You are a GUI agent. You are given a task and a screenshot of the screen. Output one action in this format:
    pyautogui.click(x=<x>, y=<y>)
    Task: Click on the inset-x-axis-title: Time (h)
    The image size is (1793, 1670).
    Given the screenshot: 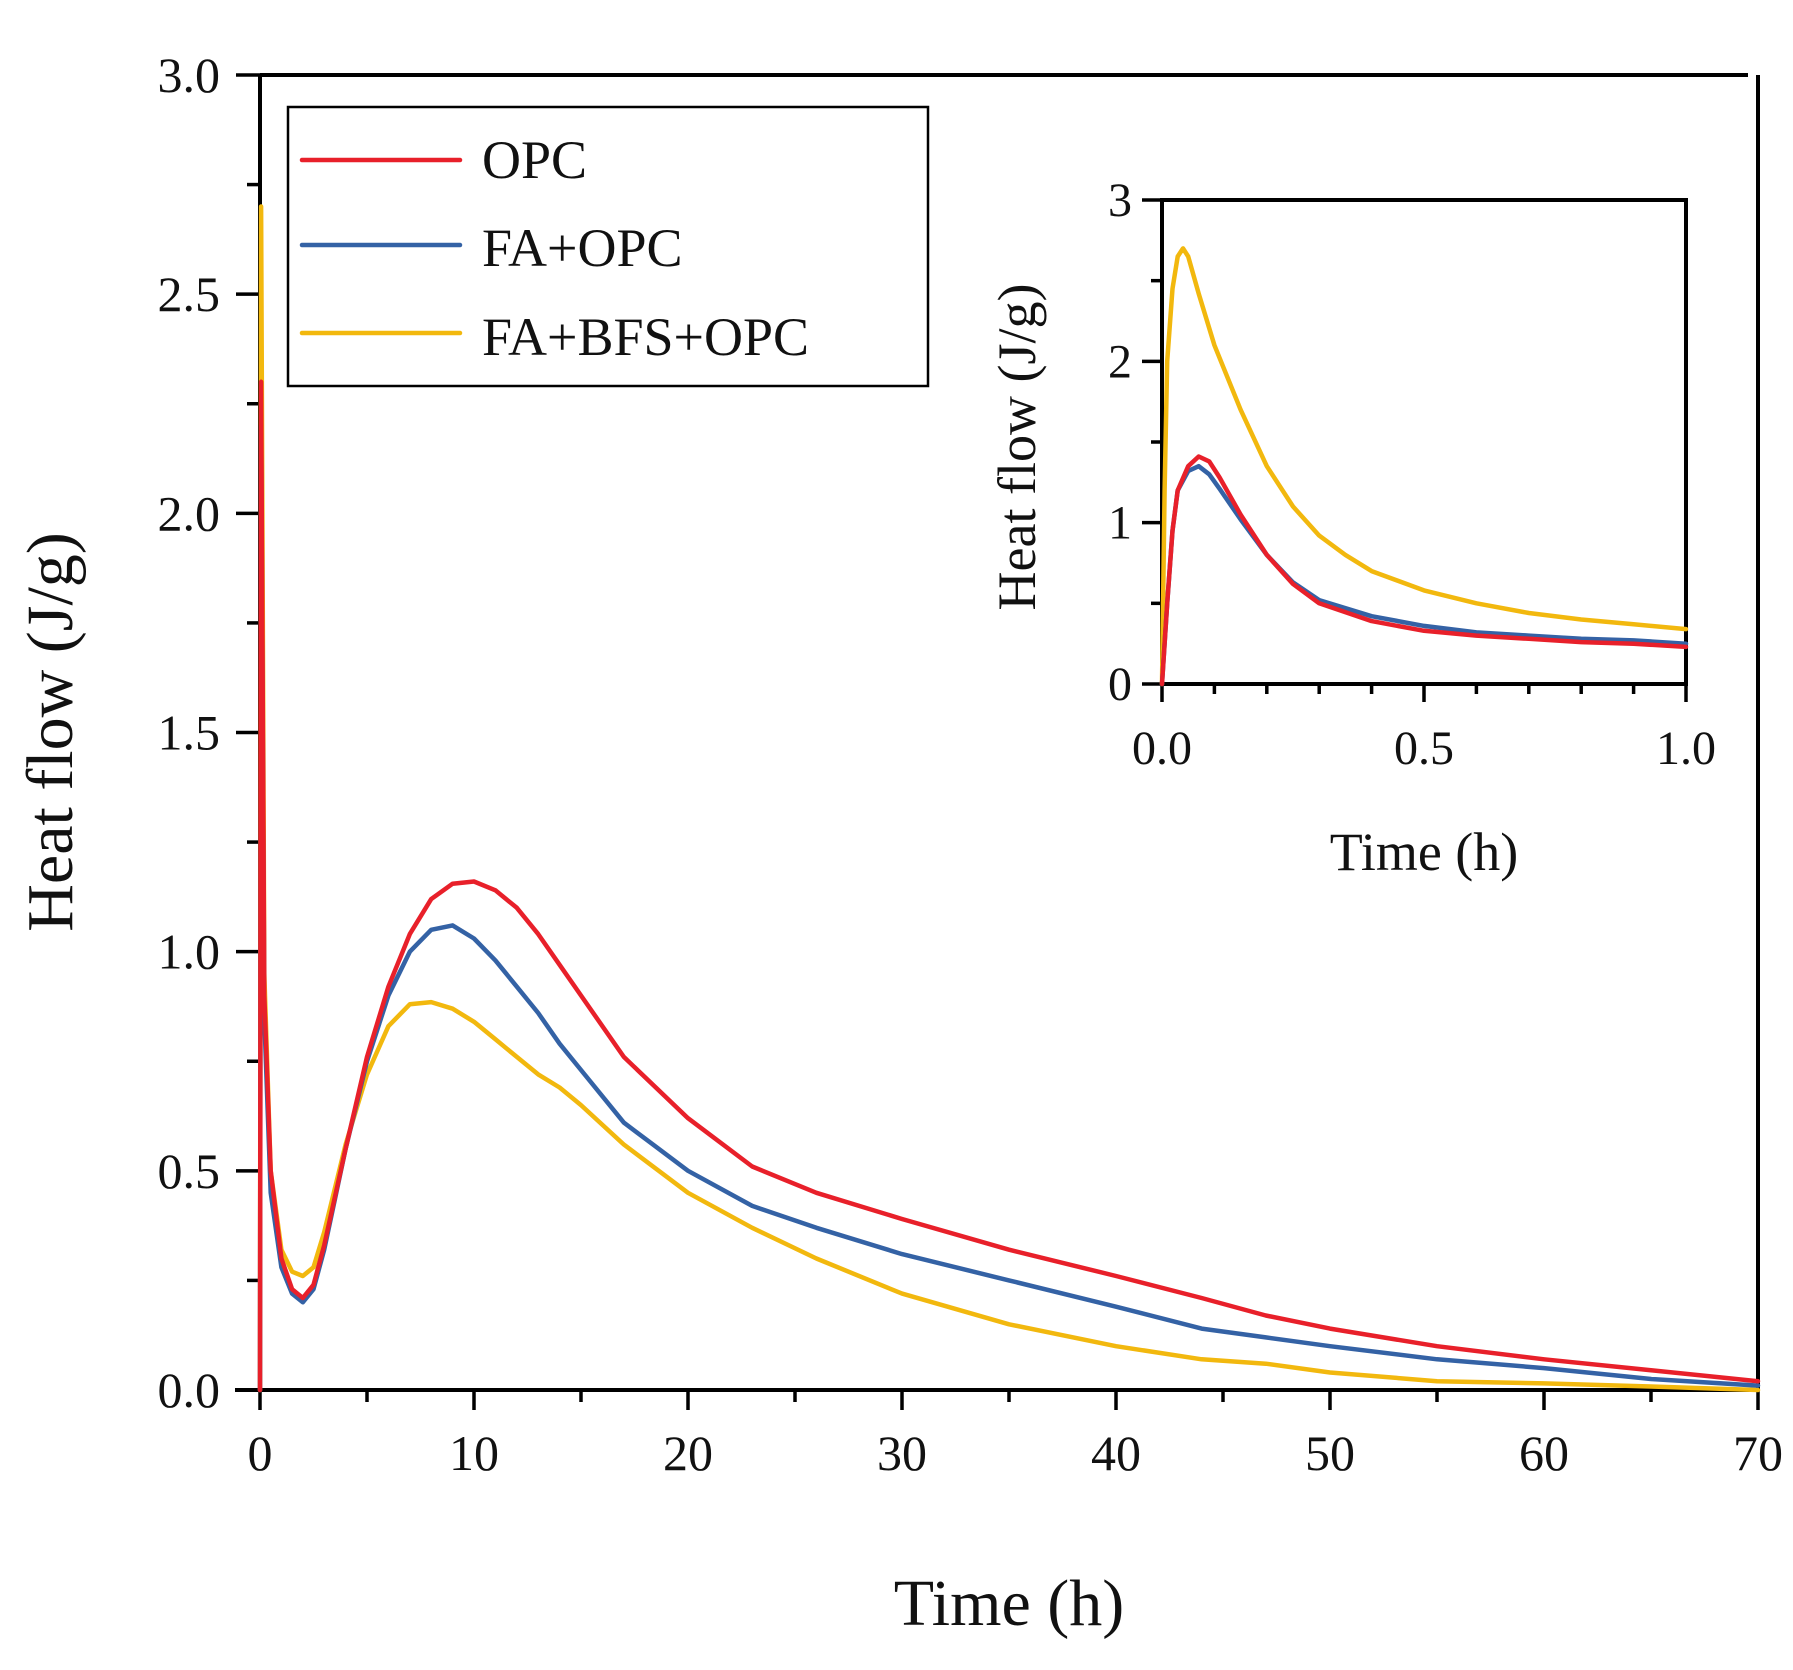 What is the action you would take?
    pyautogui.click(x=1424, y=852)
    